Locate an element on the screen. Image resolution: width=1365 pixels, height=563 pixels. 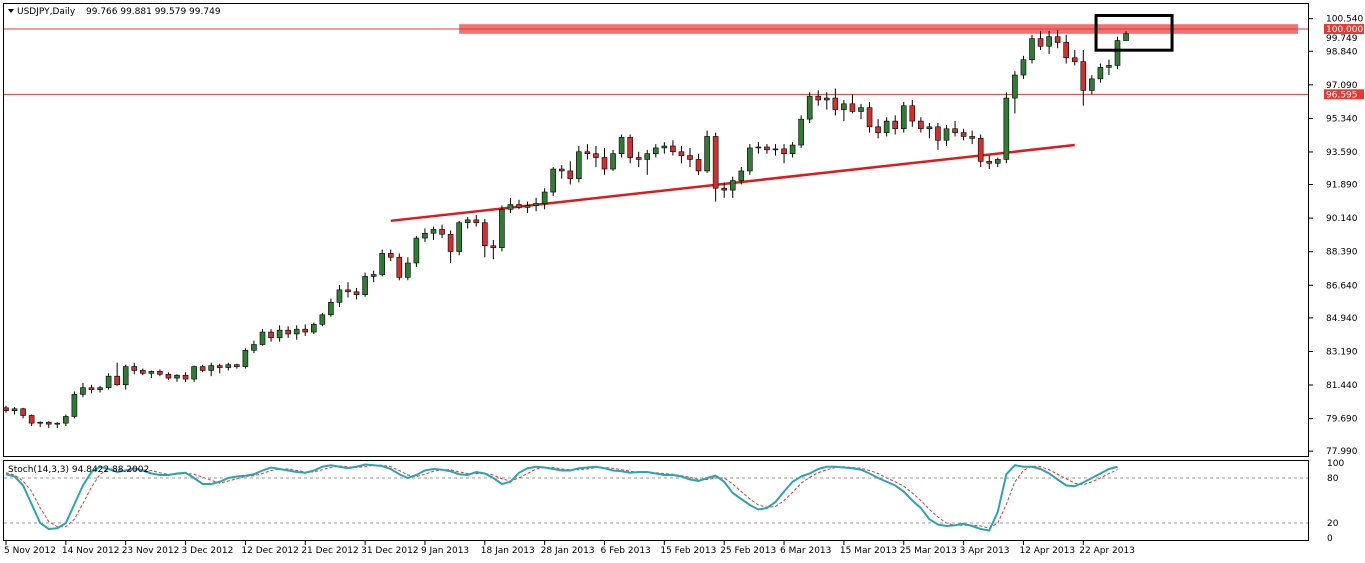
stoch-level-label: 100 is located at coordinates (1335, 464).